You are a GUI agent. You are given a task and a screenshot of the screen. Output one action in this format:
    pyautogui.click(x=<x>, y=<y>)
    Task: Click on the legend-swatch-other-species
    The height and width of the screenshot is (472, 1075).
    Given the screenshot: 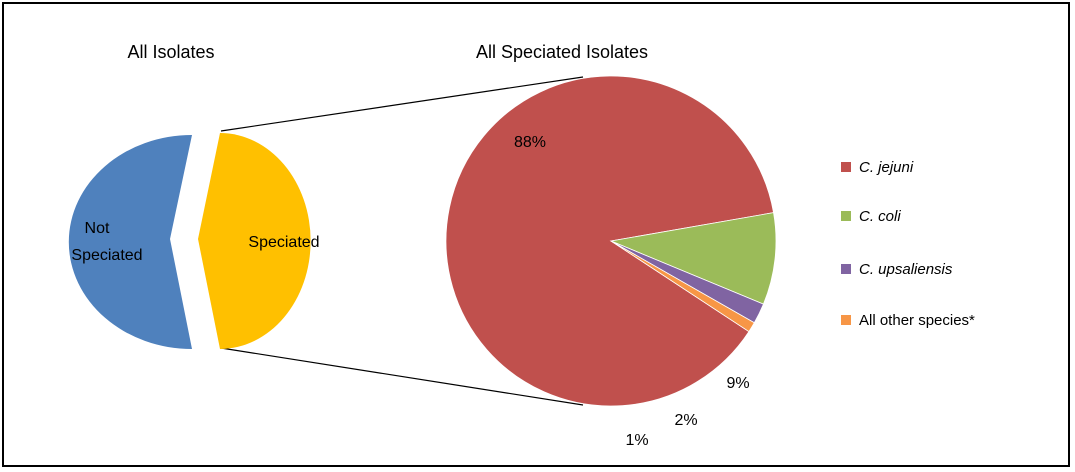 What is the action you would take?
    pyautogui.click(x=846, y=320)
    